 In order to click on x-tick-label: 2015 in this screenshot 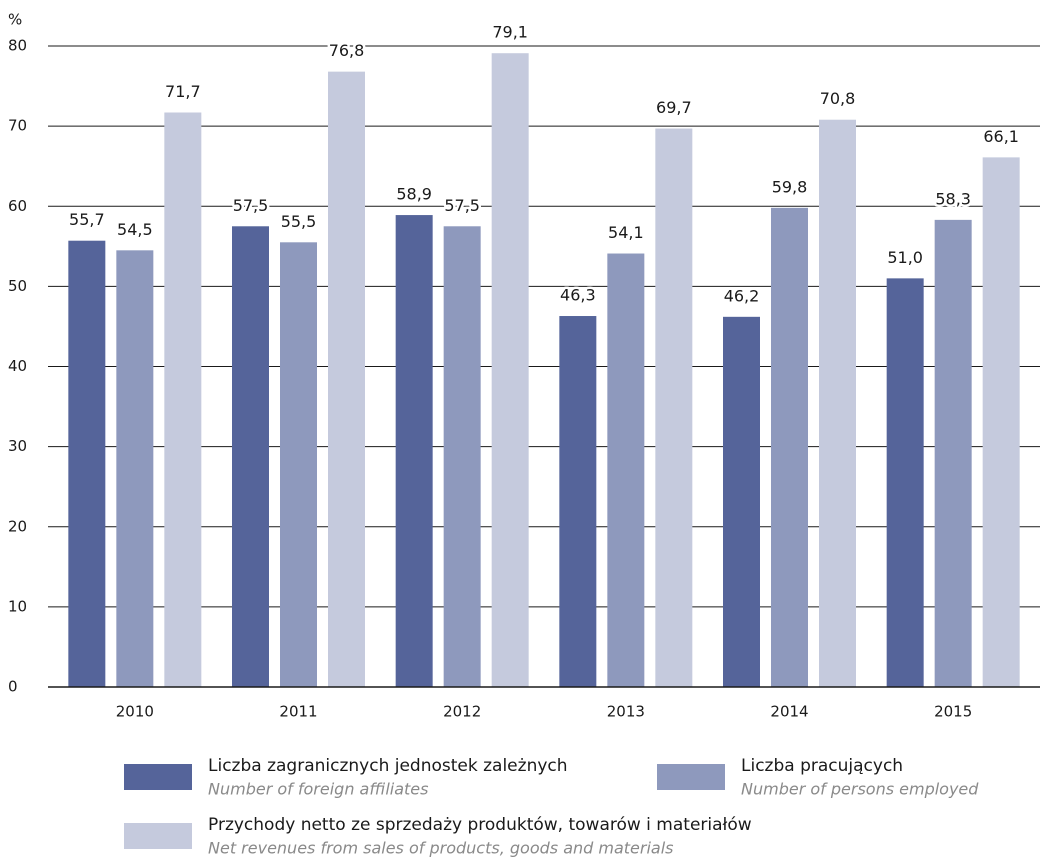, I will do `click(953, 712)`.